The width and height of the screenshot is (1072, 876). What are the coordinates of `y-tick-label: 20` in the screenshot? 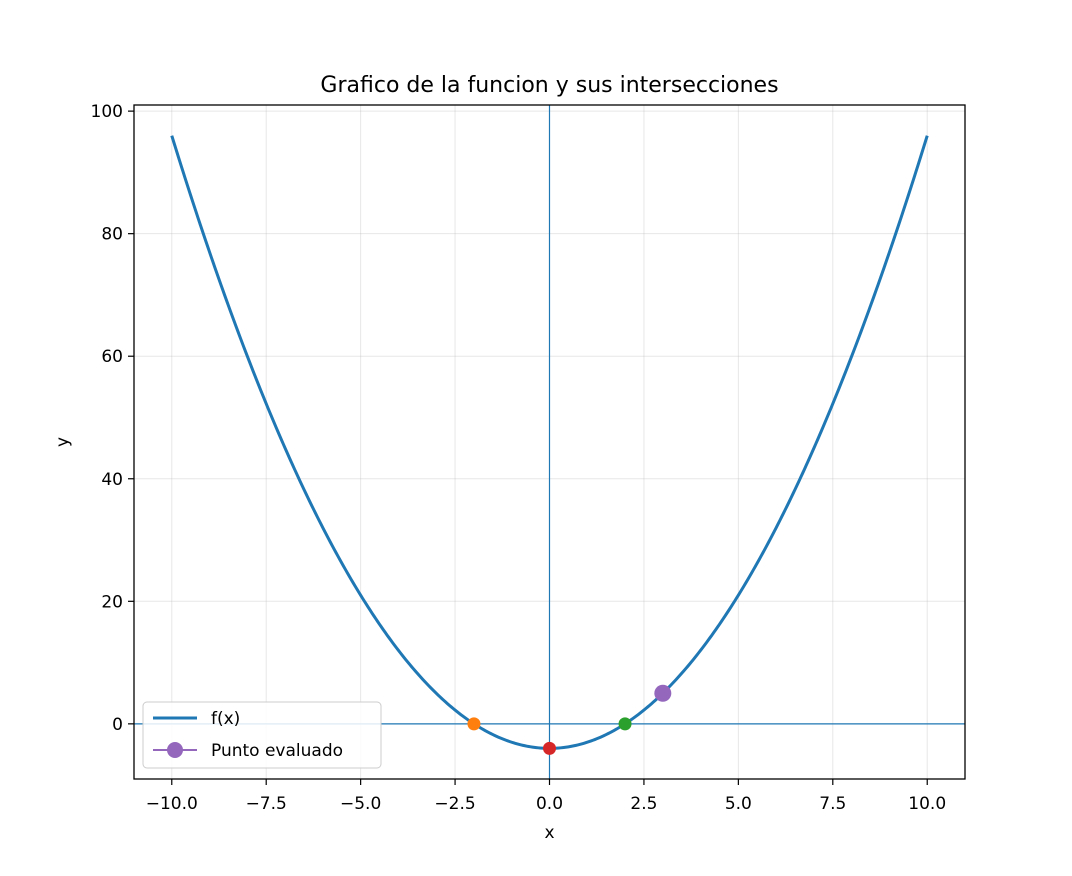 It's located at (112, 602).